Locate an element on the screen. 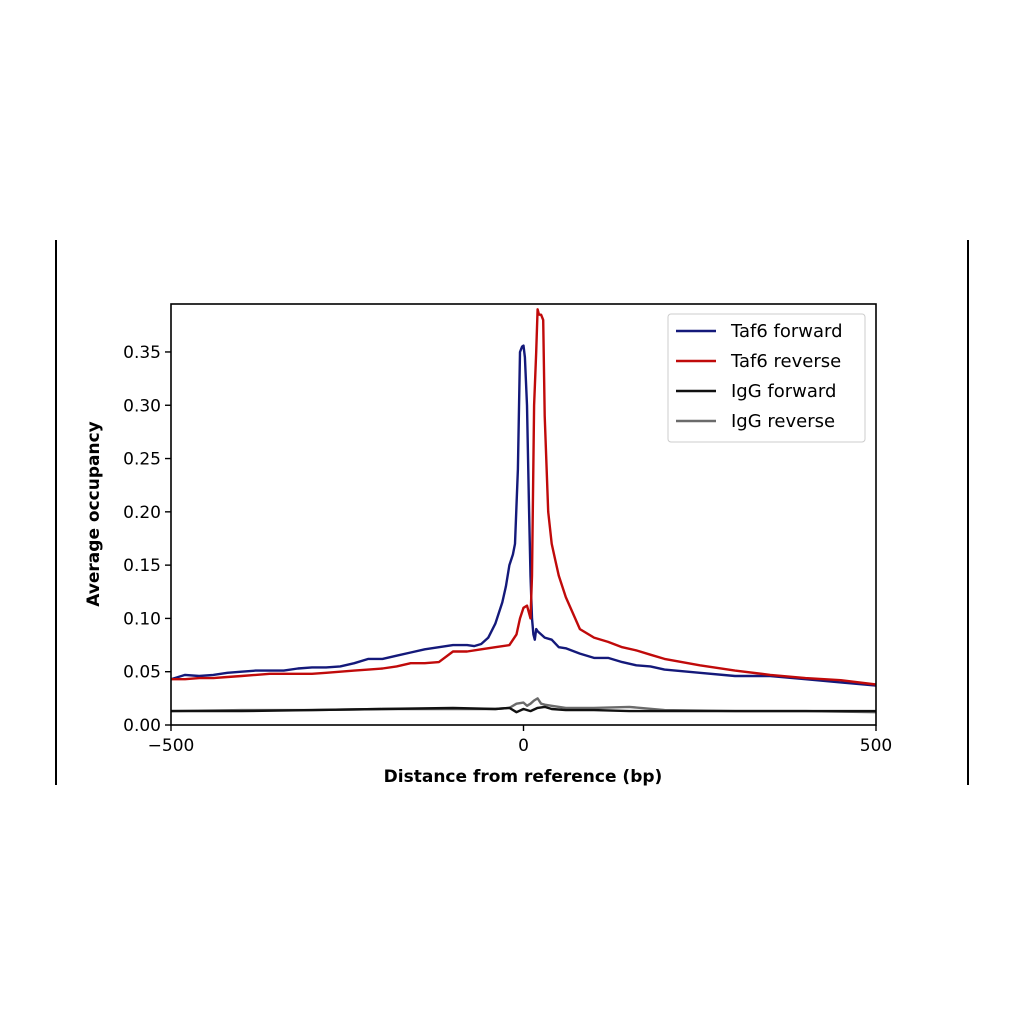 This screenshot has height=1024, width=1024. legend-label: IgG reverse is located at coordinates (783, 421).